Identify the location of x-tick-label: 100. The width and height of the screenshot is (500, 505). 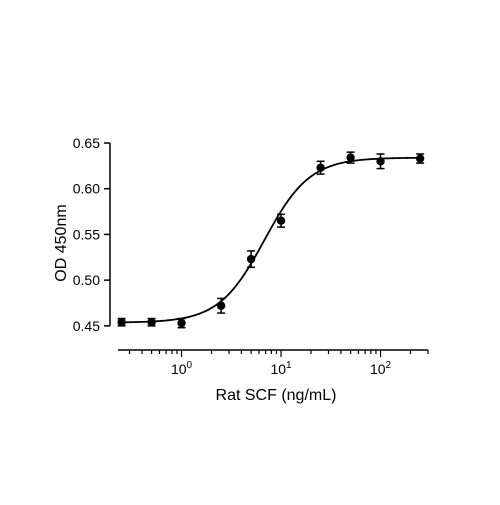
(182, 368).